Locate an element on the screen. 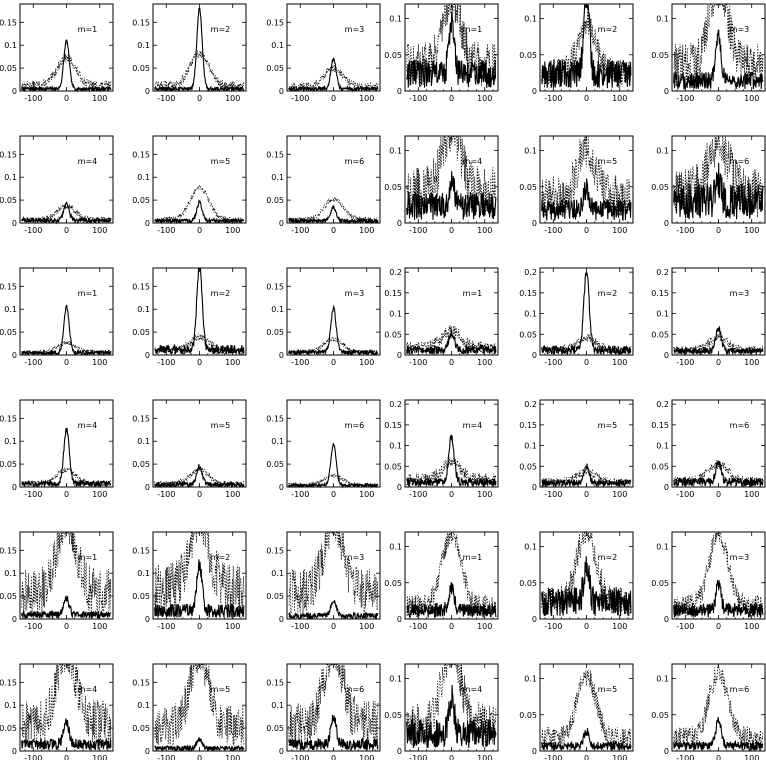 This screenshot has width=766, height=760. panel-5-5: -100 0 100 0 0.05 0.1 m=6 is located at coordinates (708, 711).